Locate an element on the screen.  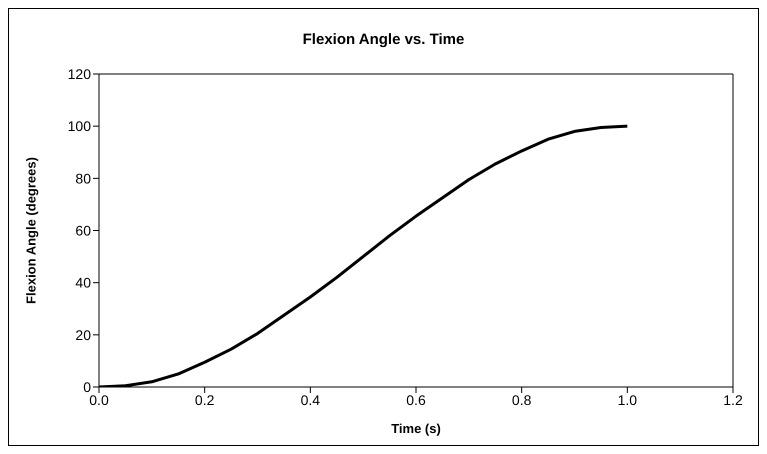
y-axis-title: Flexion Angle (degrees) is located at coordinates (31, 230).